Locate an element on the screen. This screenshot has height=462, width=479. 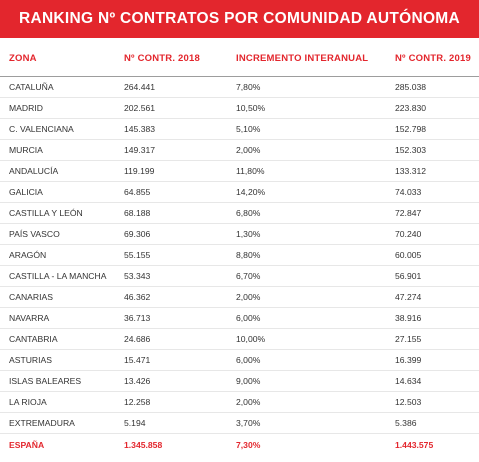
cell-zona: CASTILLA - LA MANCHA is located at coordinates (59, 276).